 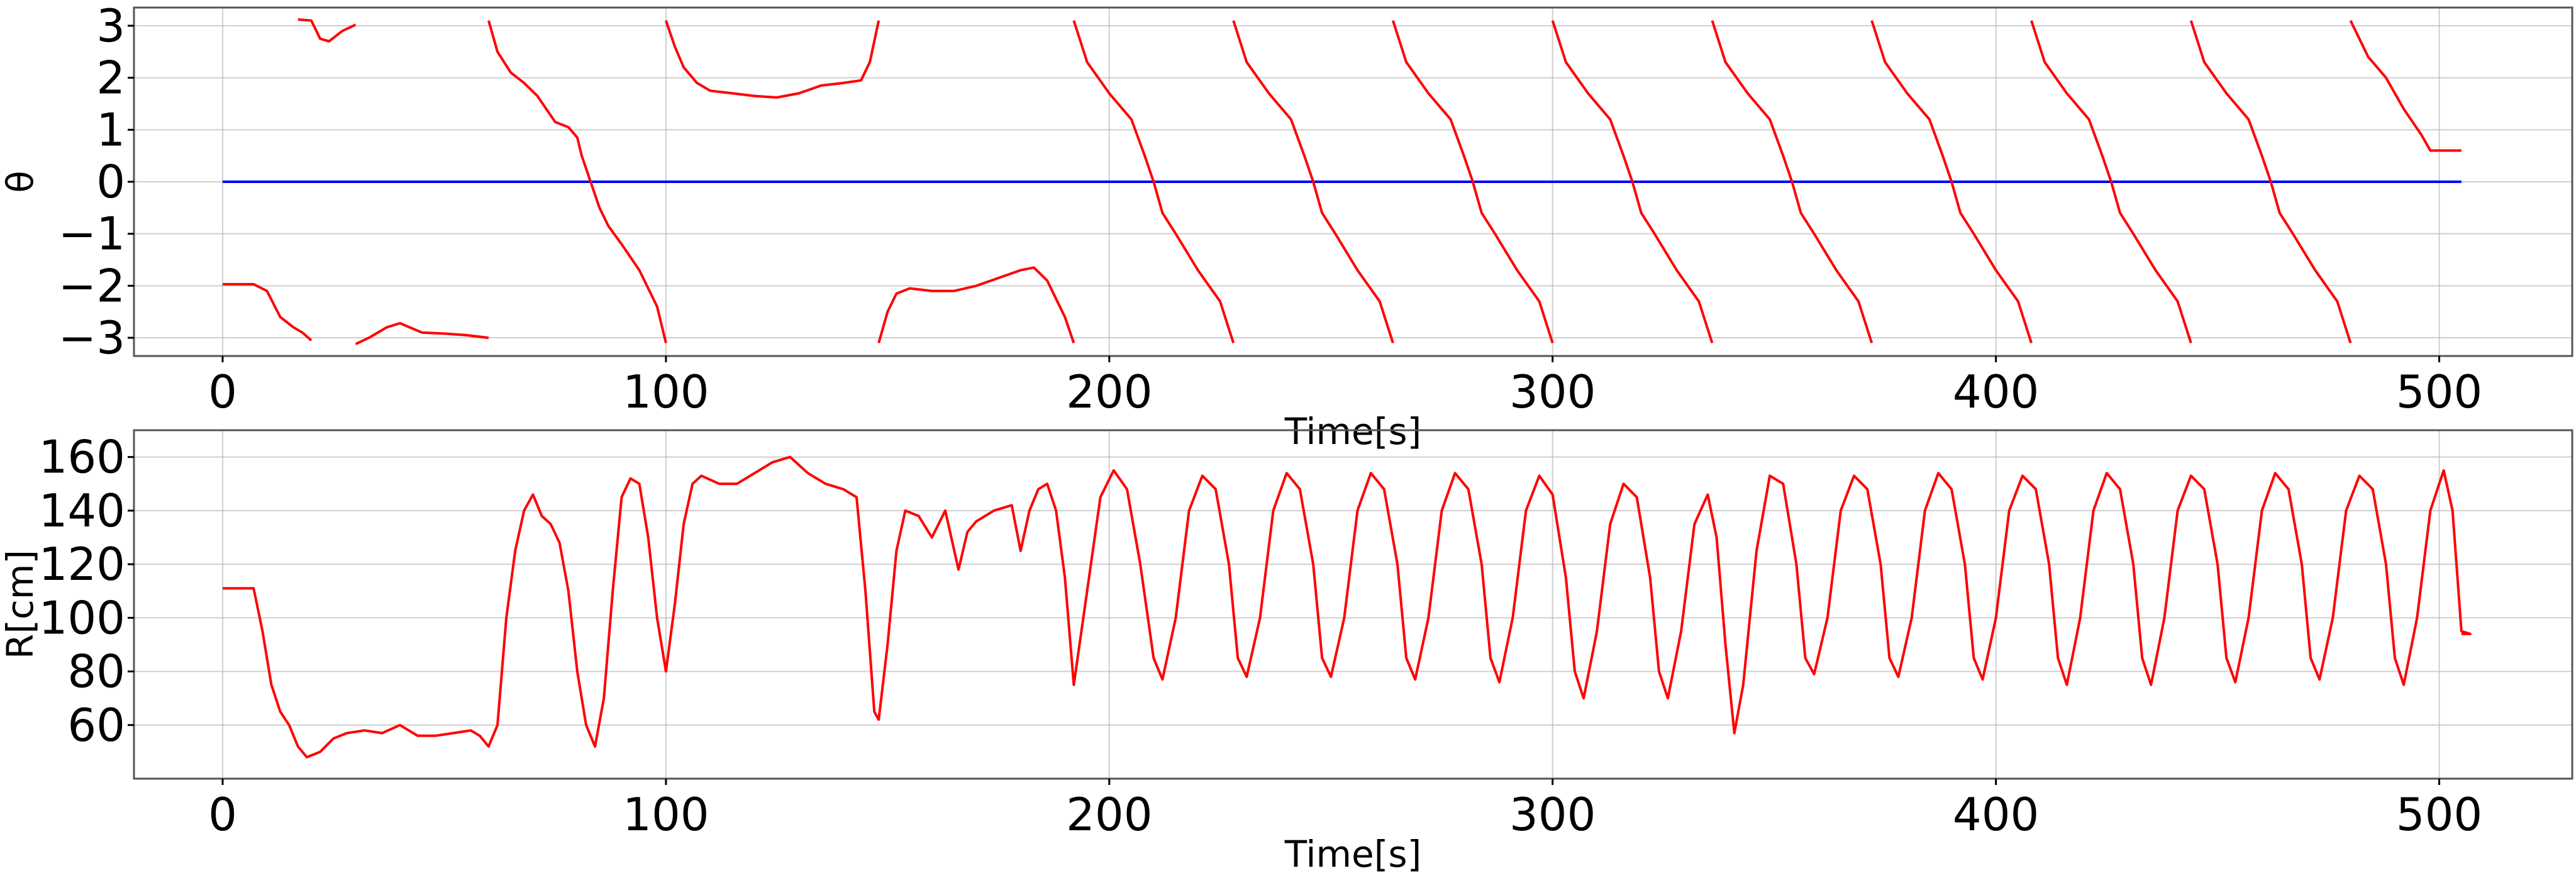 What do you see at coordinates (82, 564) in the screenshot?
I see `radius-ytick-label-3: 120` at bounding box center [82, 564].